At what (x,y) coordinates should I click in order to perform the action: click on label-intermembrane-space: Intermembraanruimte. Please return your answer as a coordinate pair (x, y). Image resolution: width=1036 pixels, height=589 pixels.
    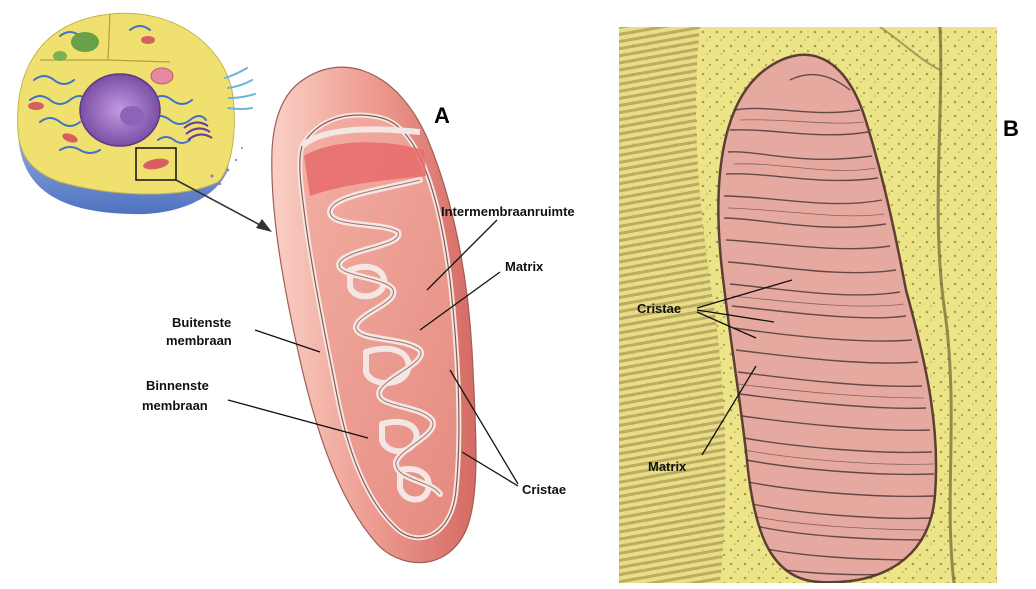
    Looking at the image, I should click on (508, 211).